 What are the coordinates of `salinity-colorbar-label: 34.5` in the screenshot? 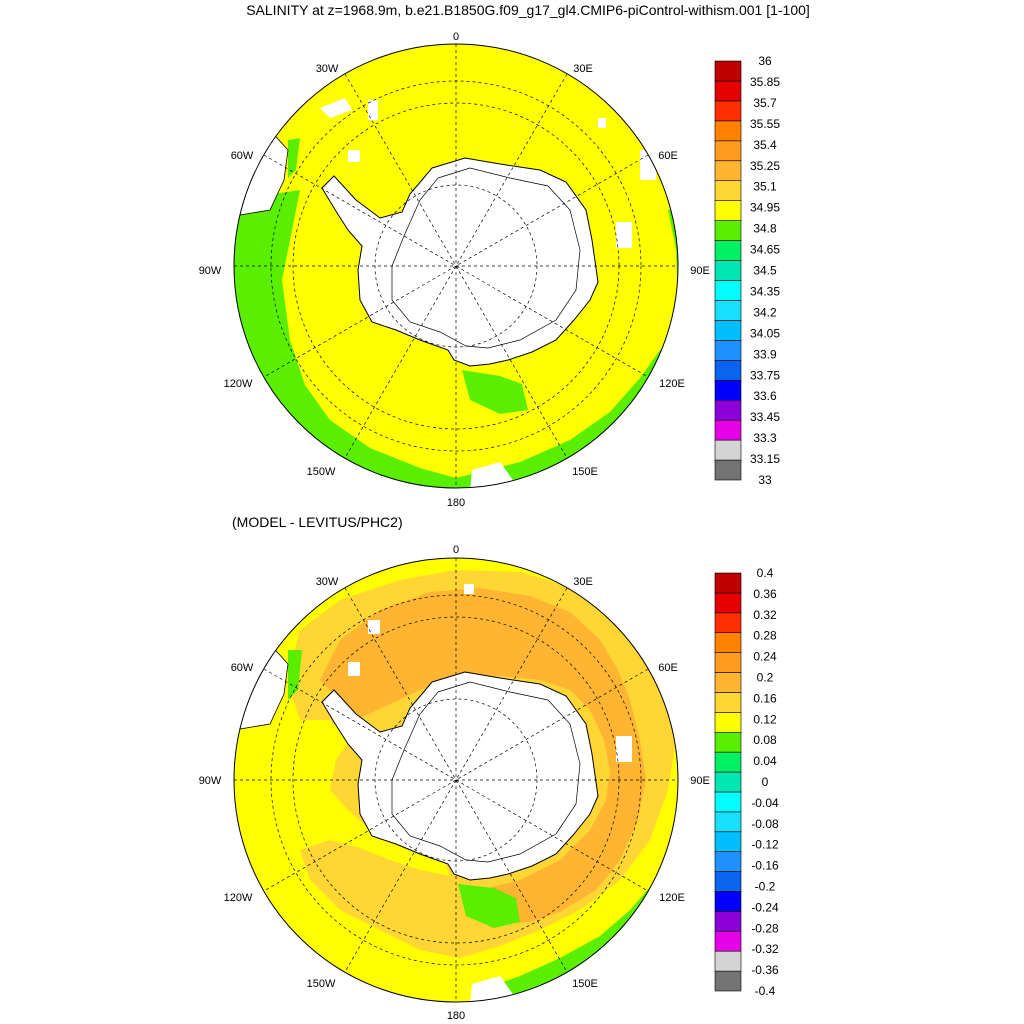 It's located at (765, 271).